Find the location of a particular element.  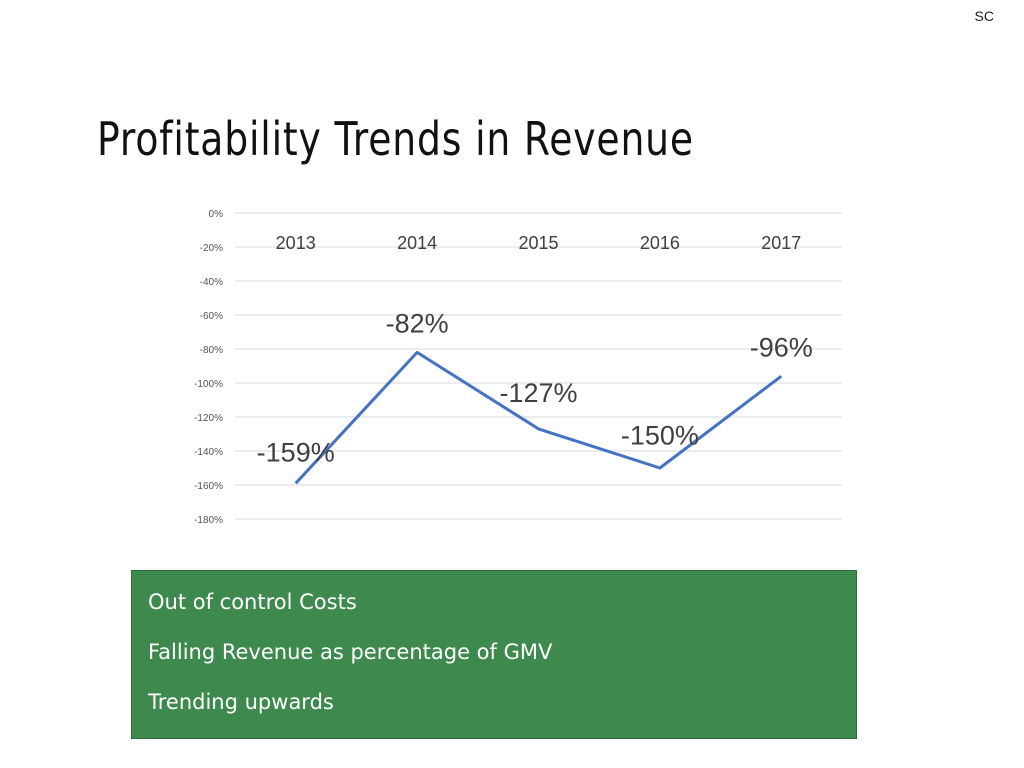

category-label: 2015 is located at coordinates (538, 243).